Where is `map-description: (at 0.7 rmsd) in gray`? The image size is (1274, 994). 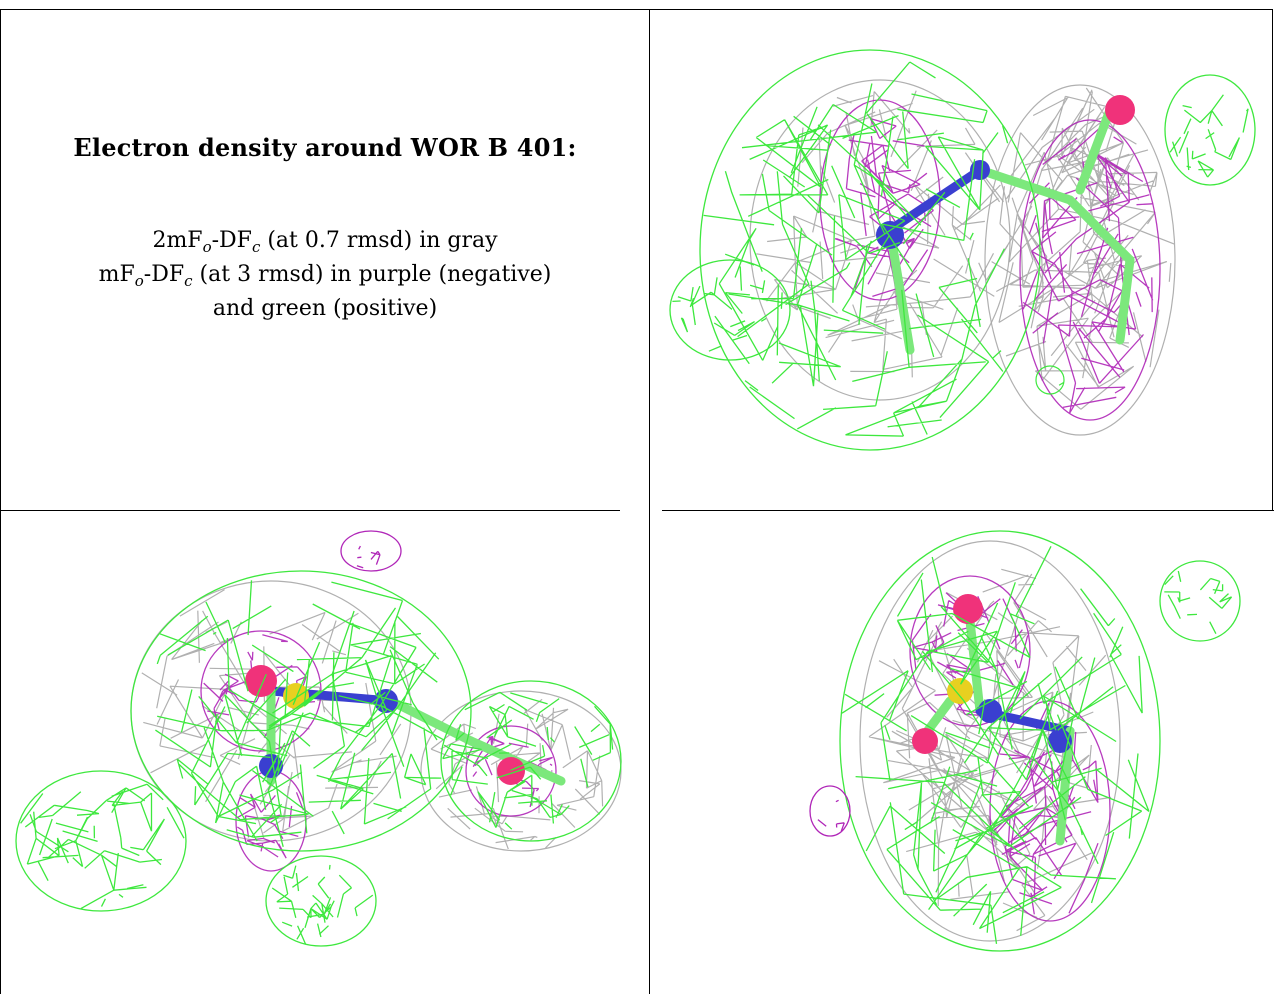
map-description: (at 0.7 rmsd) in gray is located at coordinates (379, 240).